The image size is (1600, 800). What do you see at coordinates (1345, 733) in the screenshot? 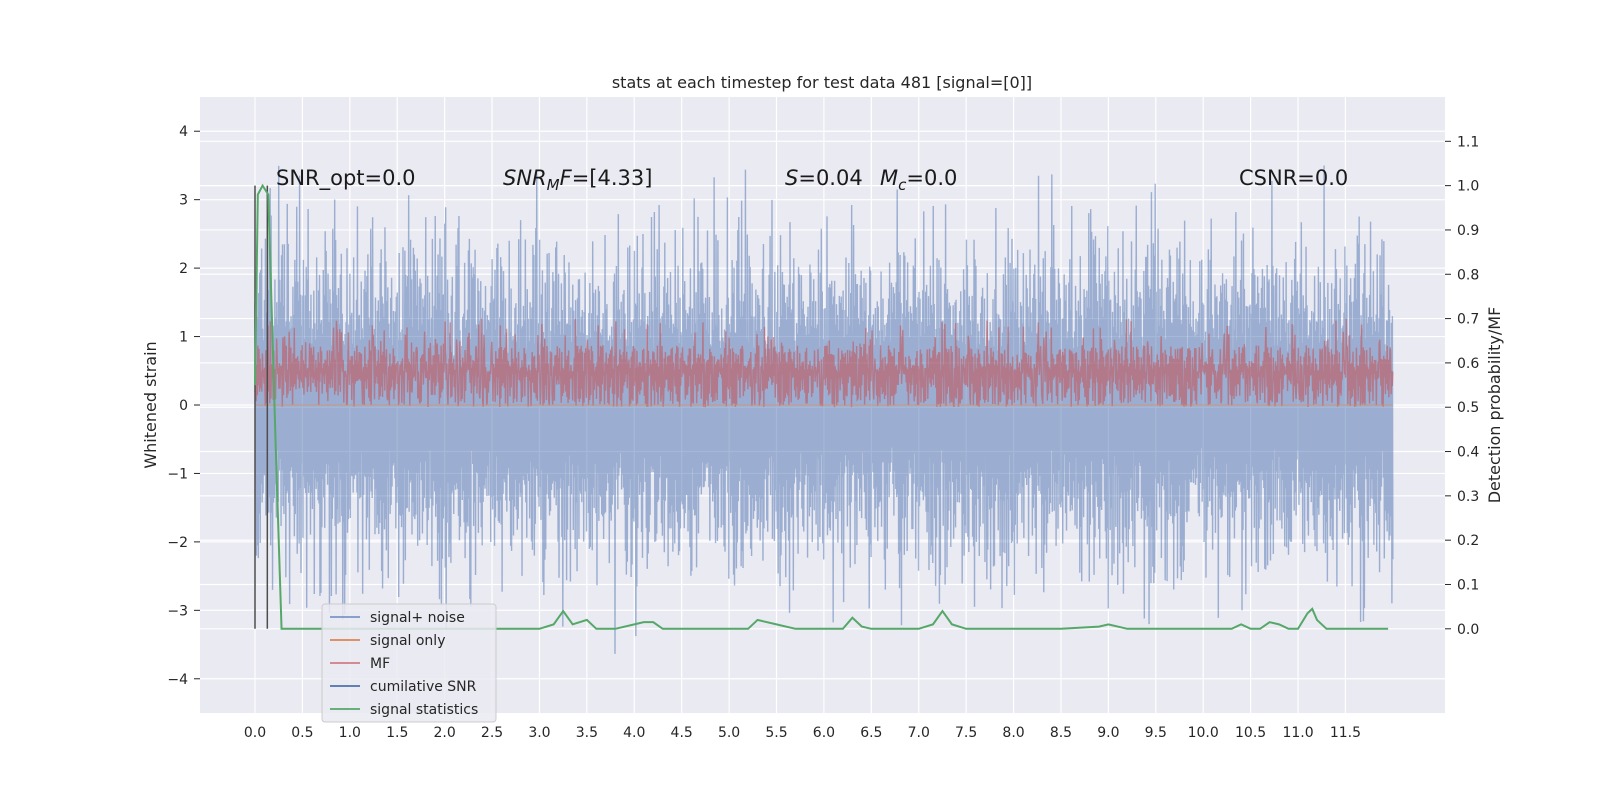
I see `x-tick-label: 11.5` at bounding box center [1345, 733].